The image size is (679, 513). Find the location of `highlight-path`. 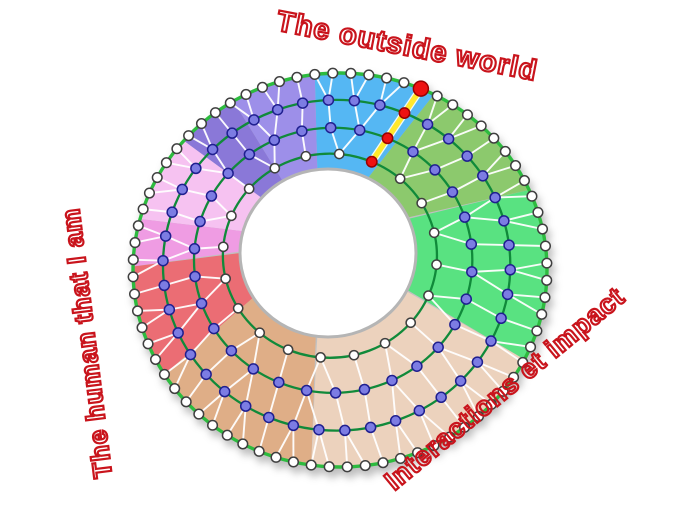

highlight-path is located at coordinates (396, 125).